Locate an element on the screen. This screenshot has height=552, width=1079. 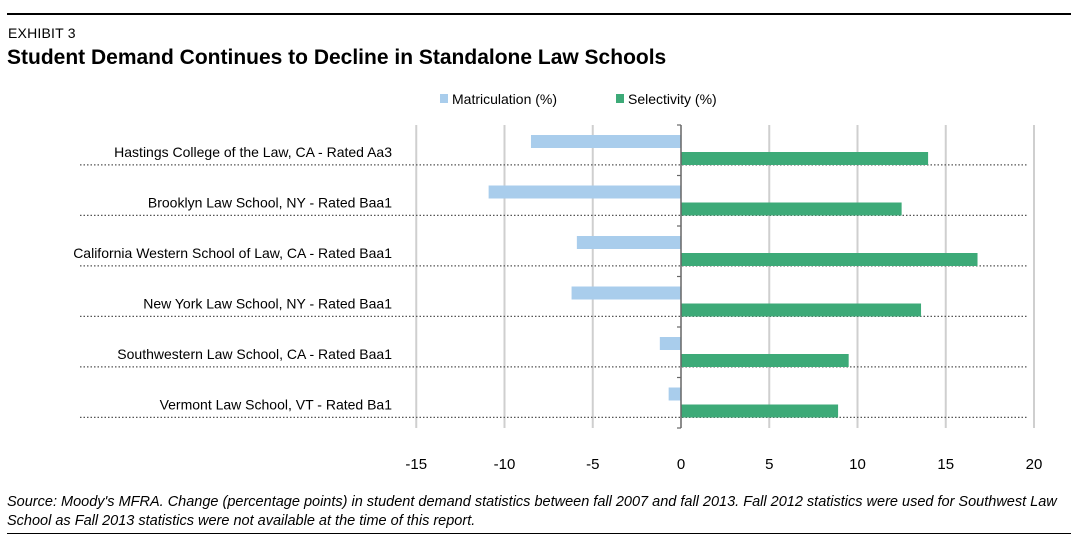
category-label: Southwestern Law School, CA - Rated Baa1 is located at coordinates (254, 354).